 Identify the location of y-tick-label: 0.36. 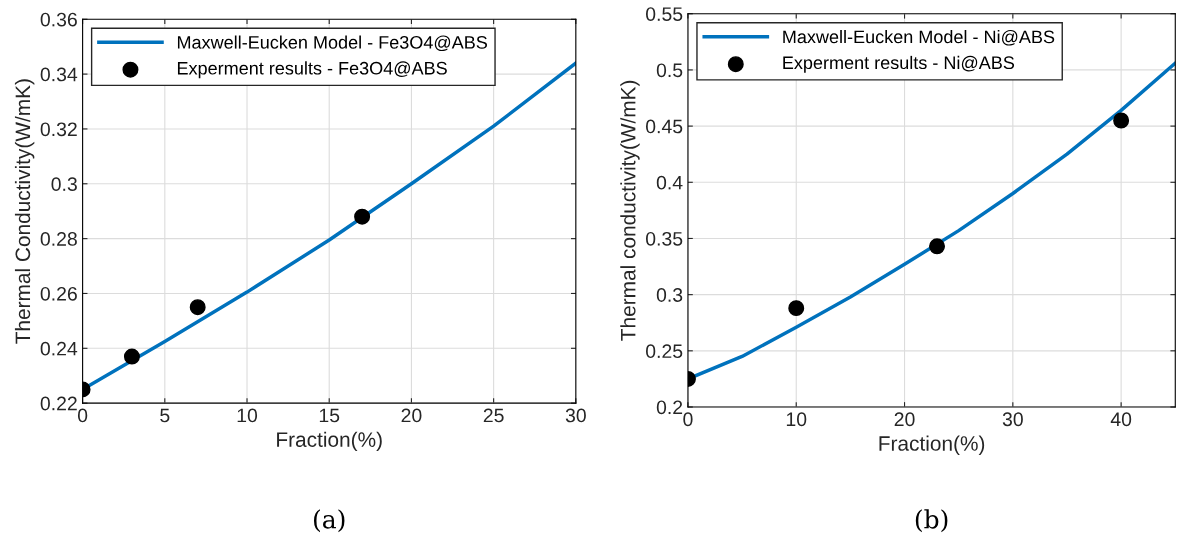
(58, 19).